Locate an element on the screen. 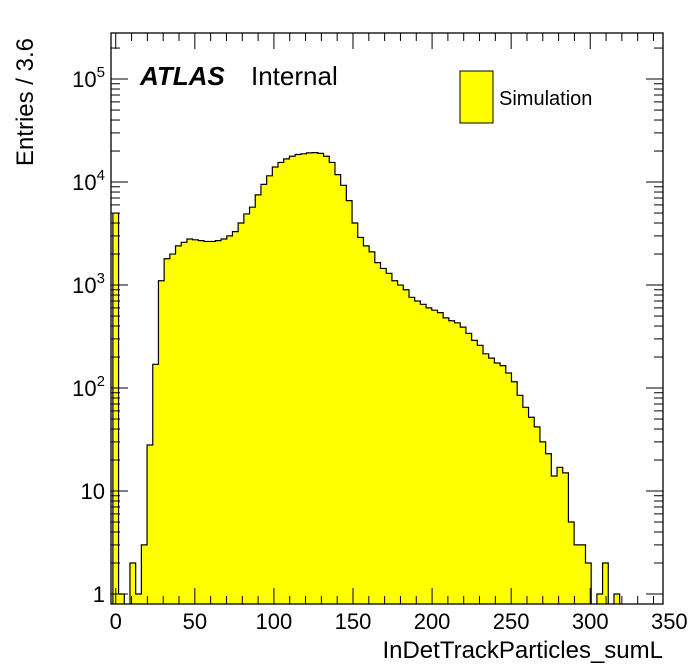  x-tick-label: 100 is located at coordinates (274, 621).